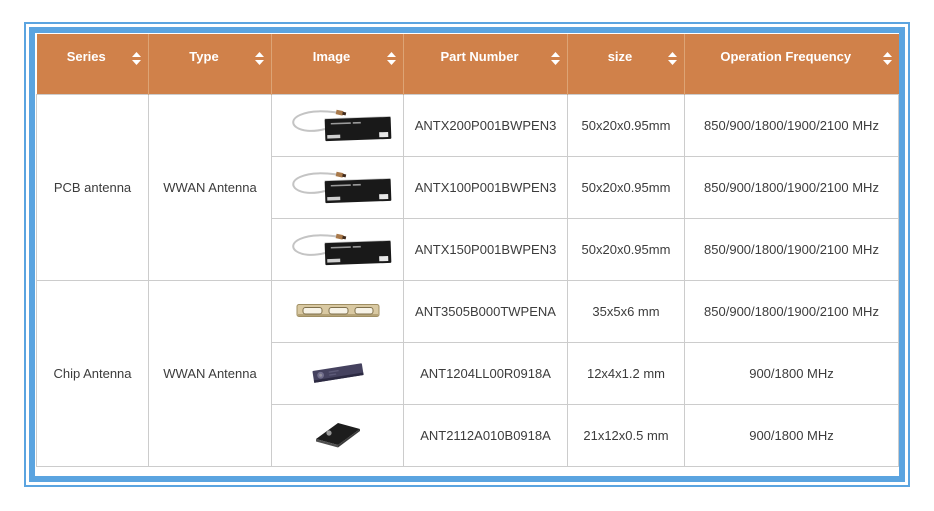  I want to click on flat-chip-antenna-photo, so click(337, 435).